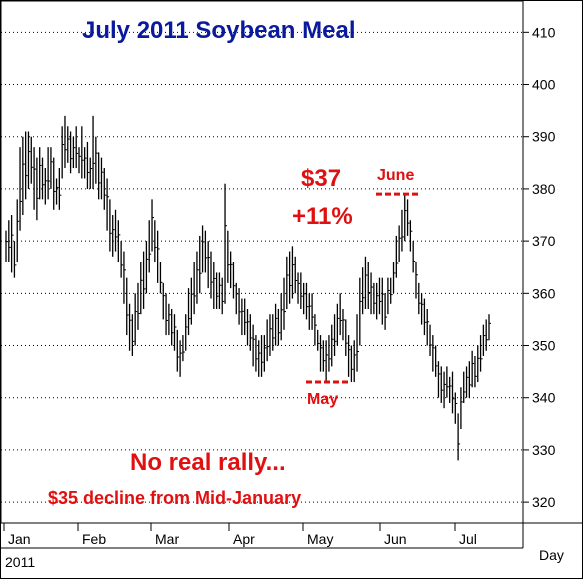  What do you see at coordinates (544, 189) in the screenshot?
I see `y-tick-label: 380` at bounding box center [544, 189].